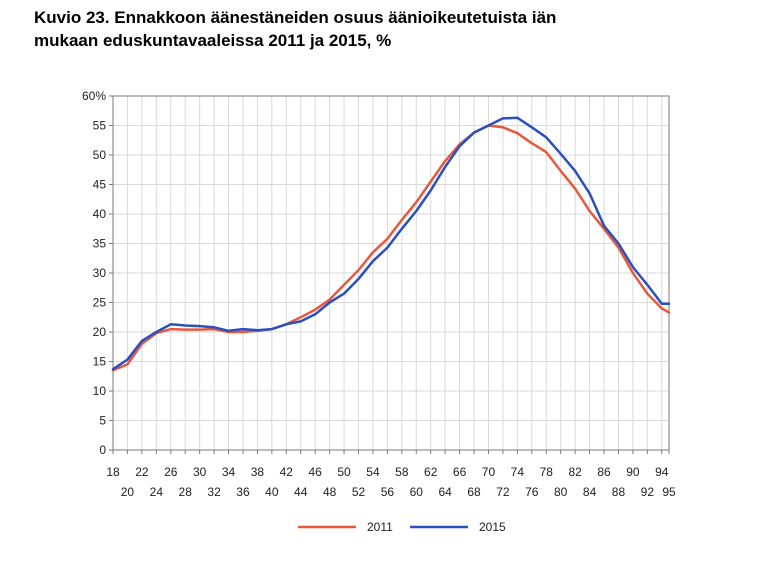 The height and width of the screenshot is (563, 768). I want to click on x-tick-label: 92, so click(648, 492).